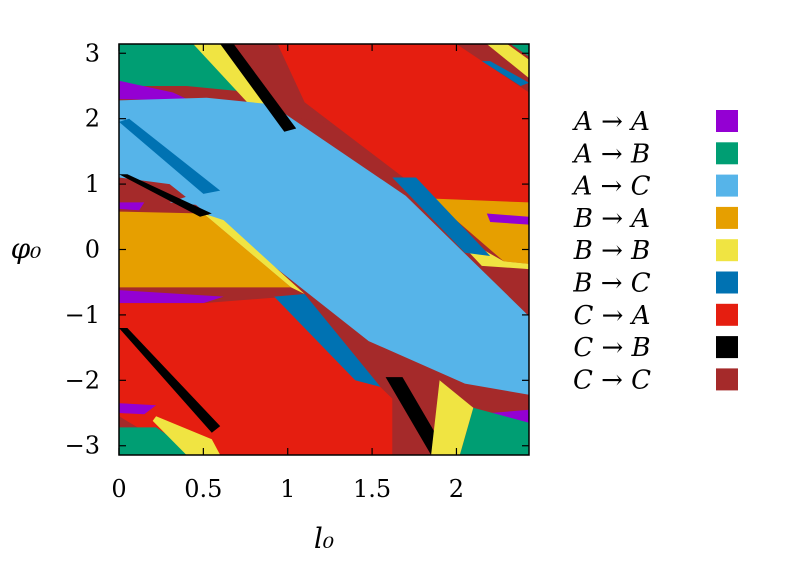 This screenshot has width=809, height=570. Describe the element at coordinates (611, 219) in the screenshot. I see `legend-label: B → A` at that location.